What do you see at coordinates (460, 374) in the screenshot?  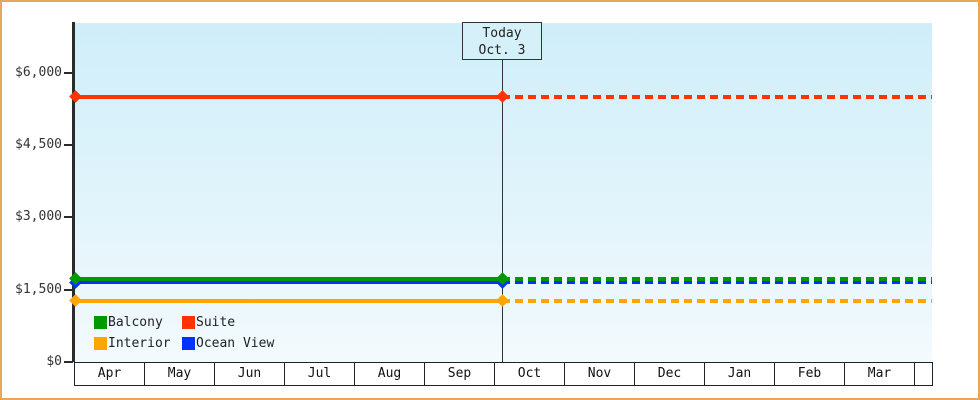 I see `month-cell-sep: Sep` at bounding box center [460, 374].